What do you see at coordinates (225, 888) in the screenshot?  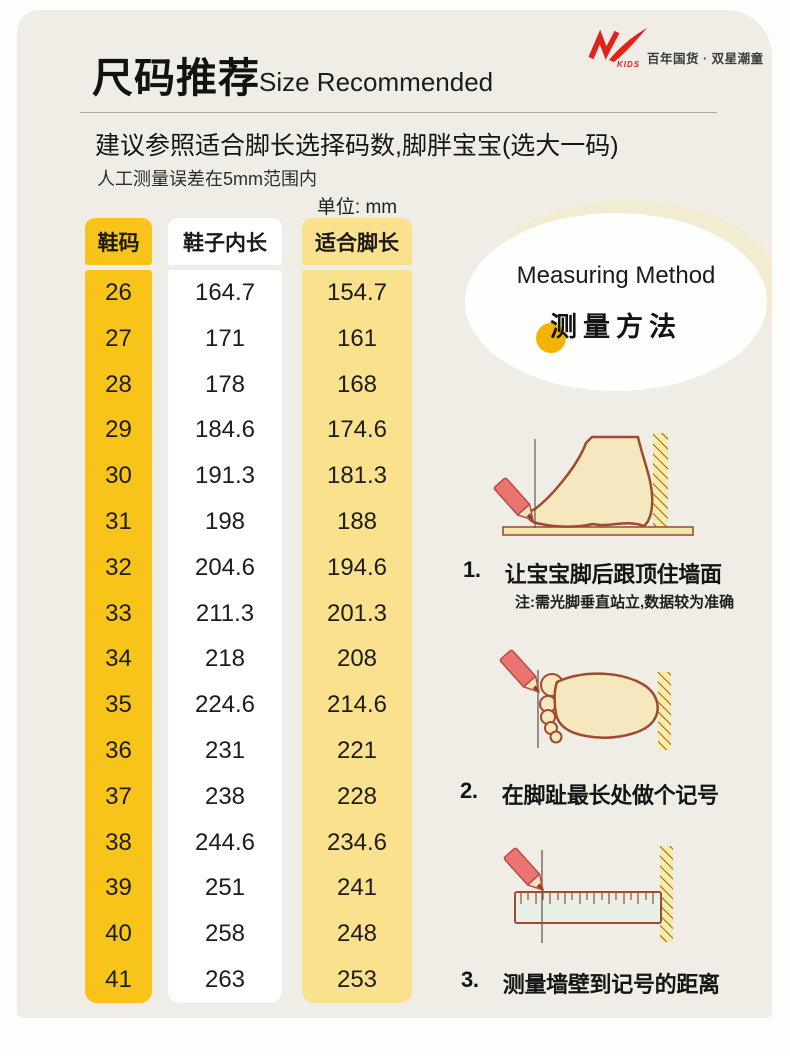 I see `inner-length-cell: 251` at bounding box center [225, 888].